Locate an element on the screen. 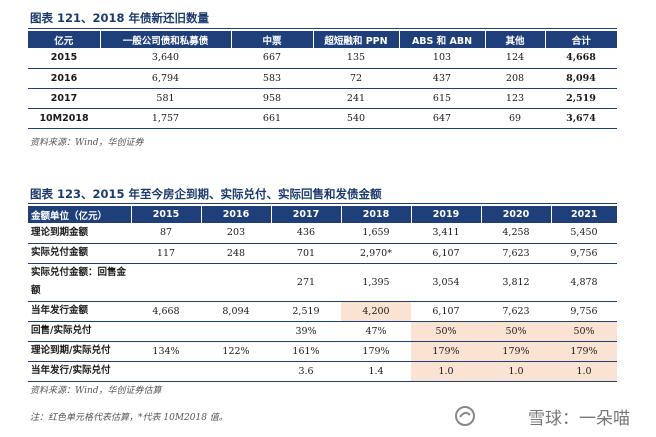 This screenshot has width=656, height=437. cell: 122% is located at coordinates (236, 351).